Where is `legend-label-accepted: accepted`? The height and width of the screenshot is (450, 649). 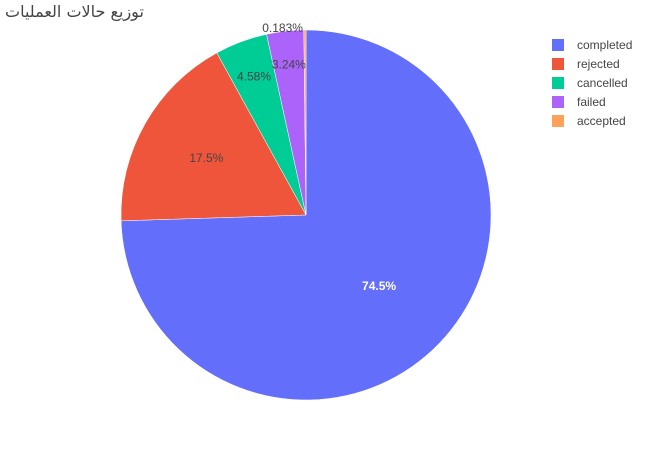
legend-label-accepted: accepted is located at coordinates (601, 121).